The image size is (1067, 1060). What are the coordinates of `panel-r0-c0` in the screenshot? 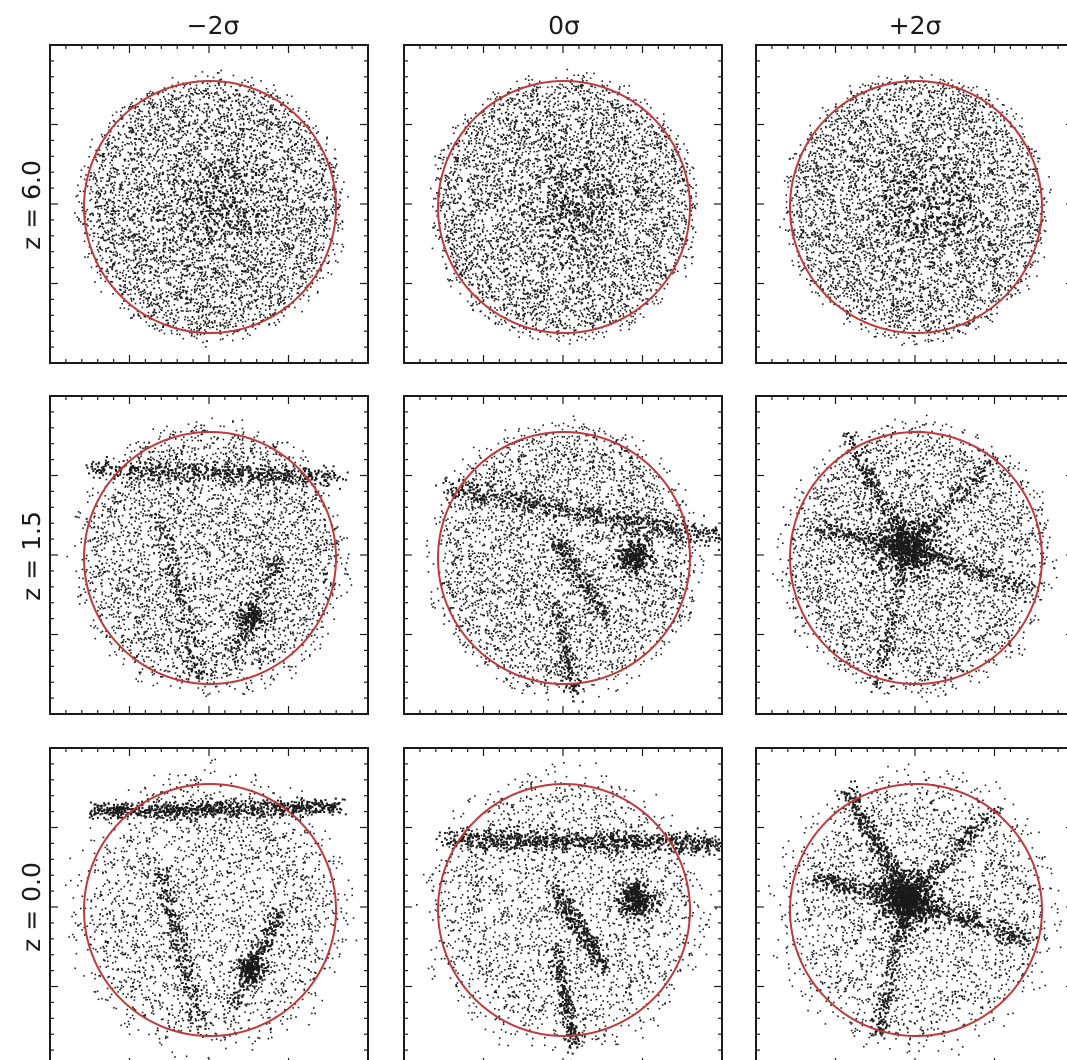 It's located at (209, 204).